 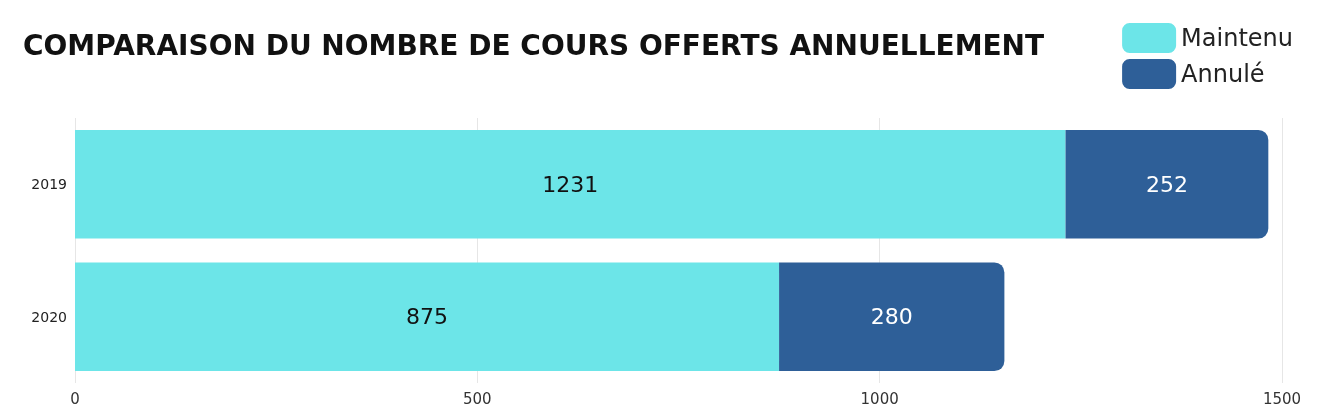 I want to click on x-tick-label: 1500, so click(x=1282, y=398).